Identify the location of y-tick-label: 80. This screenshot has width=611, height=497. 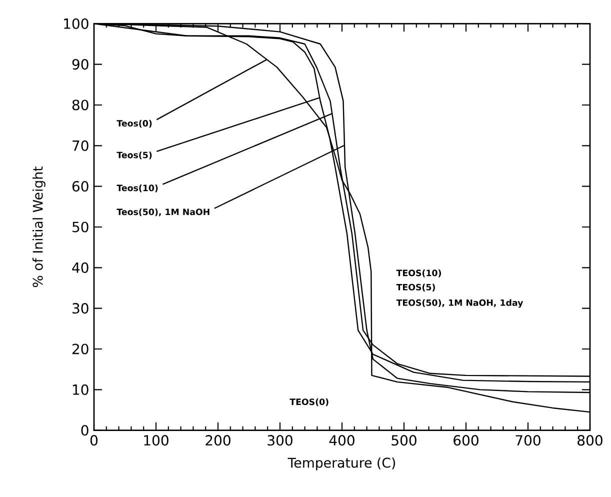
(80, 105).